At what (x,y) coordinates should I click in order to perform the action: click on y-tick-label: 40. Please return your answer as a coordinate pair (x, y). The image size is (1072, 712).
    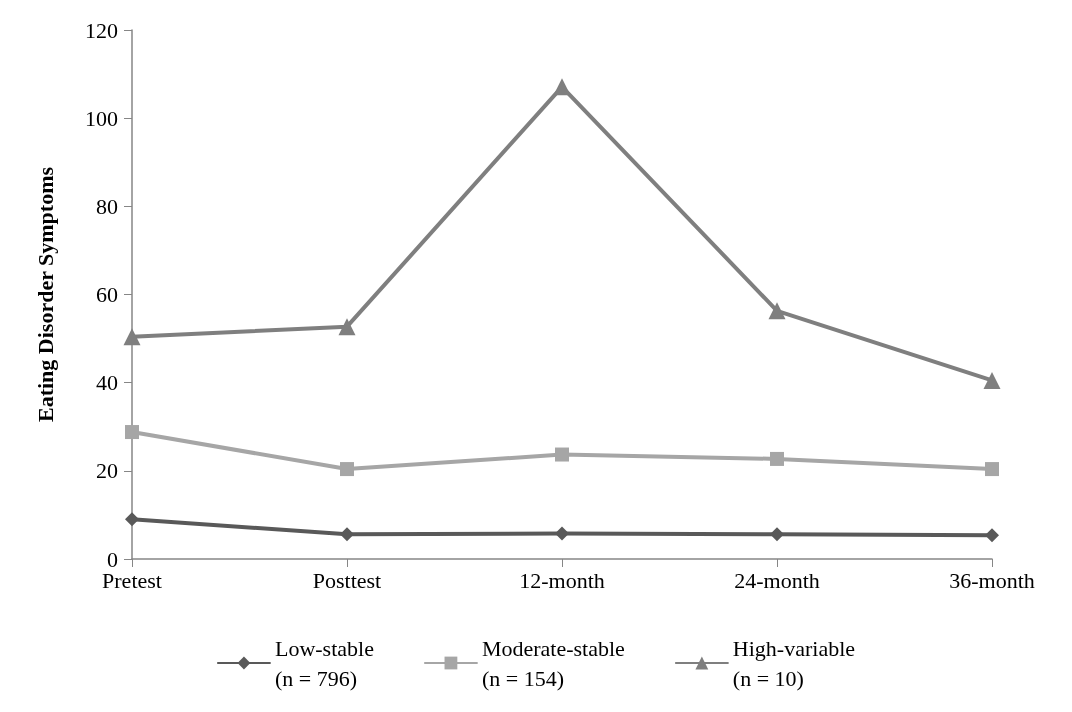
    Looking at the image, I should click on (107, 383).